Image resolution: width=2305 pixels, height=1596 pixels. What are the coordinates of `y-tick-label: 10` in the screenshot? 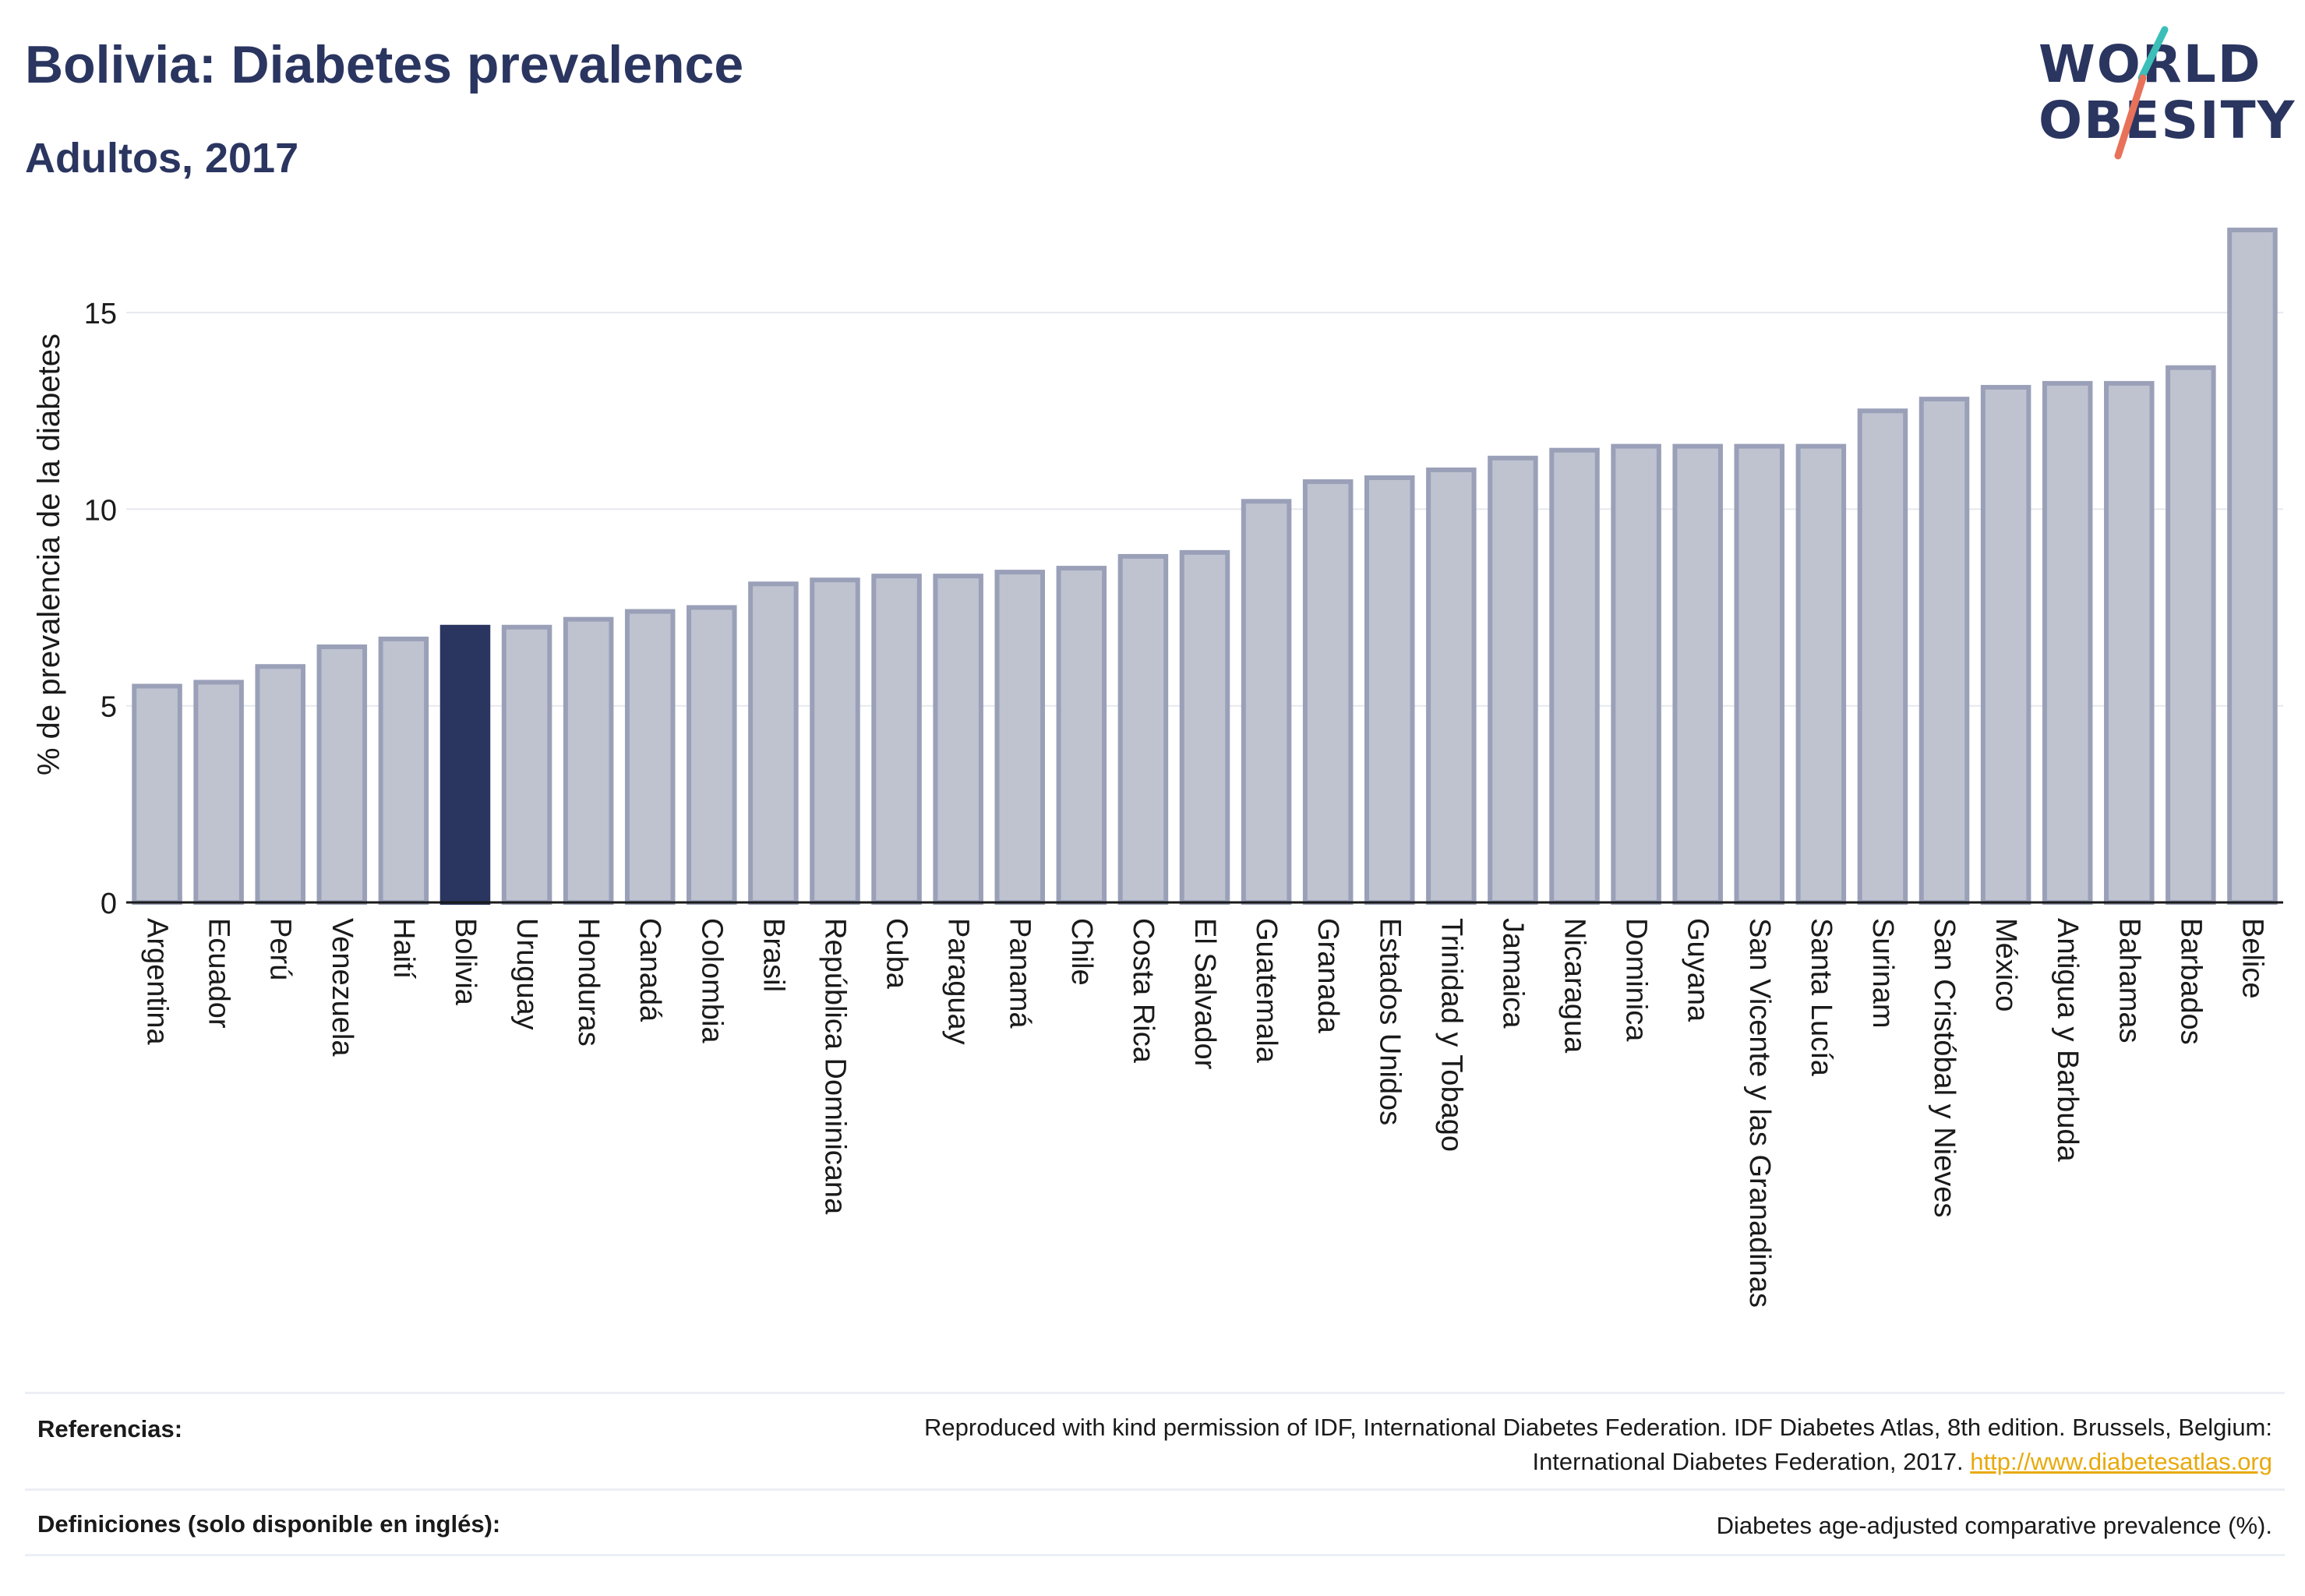 It's located at (101, 510).